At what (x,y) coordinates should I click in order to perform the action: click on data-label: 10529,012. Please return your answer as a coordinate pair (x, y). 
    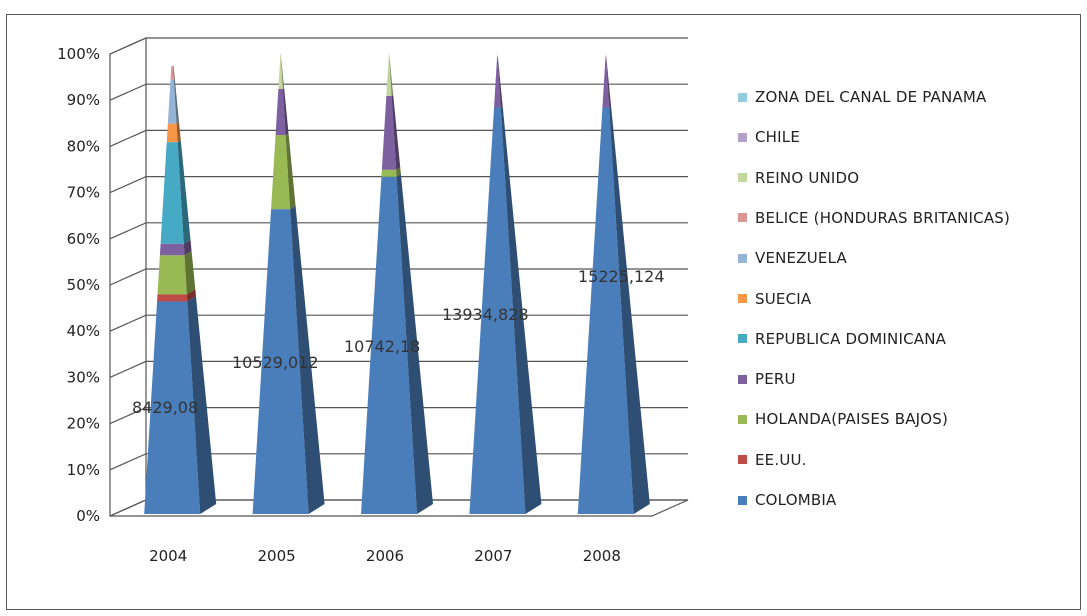
    Looking at the image, I should click on (275, 362).